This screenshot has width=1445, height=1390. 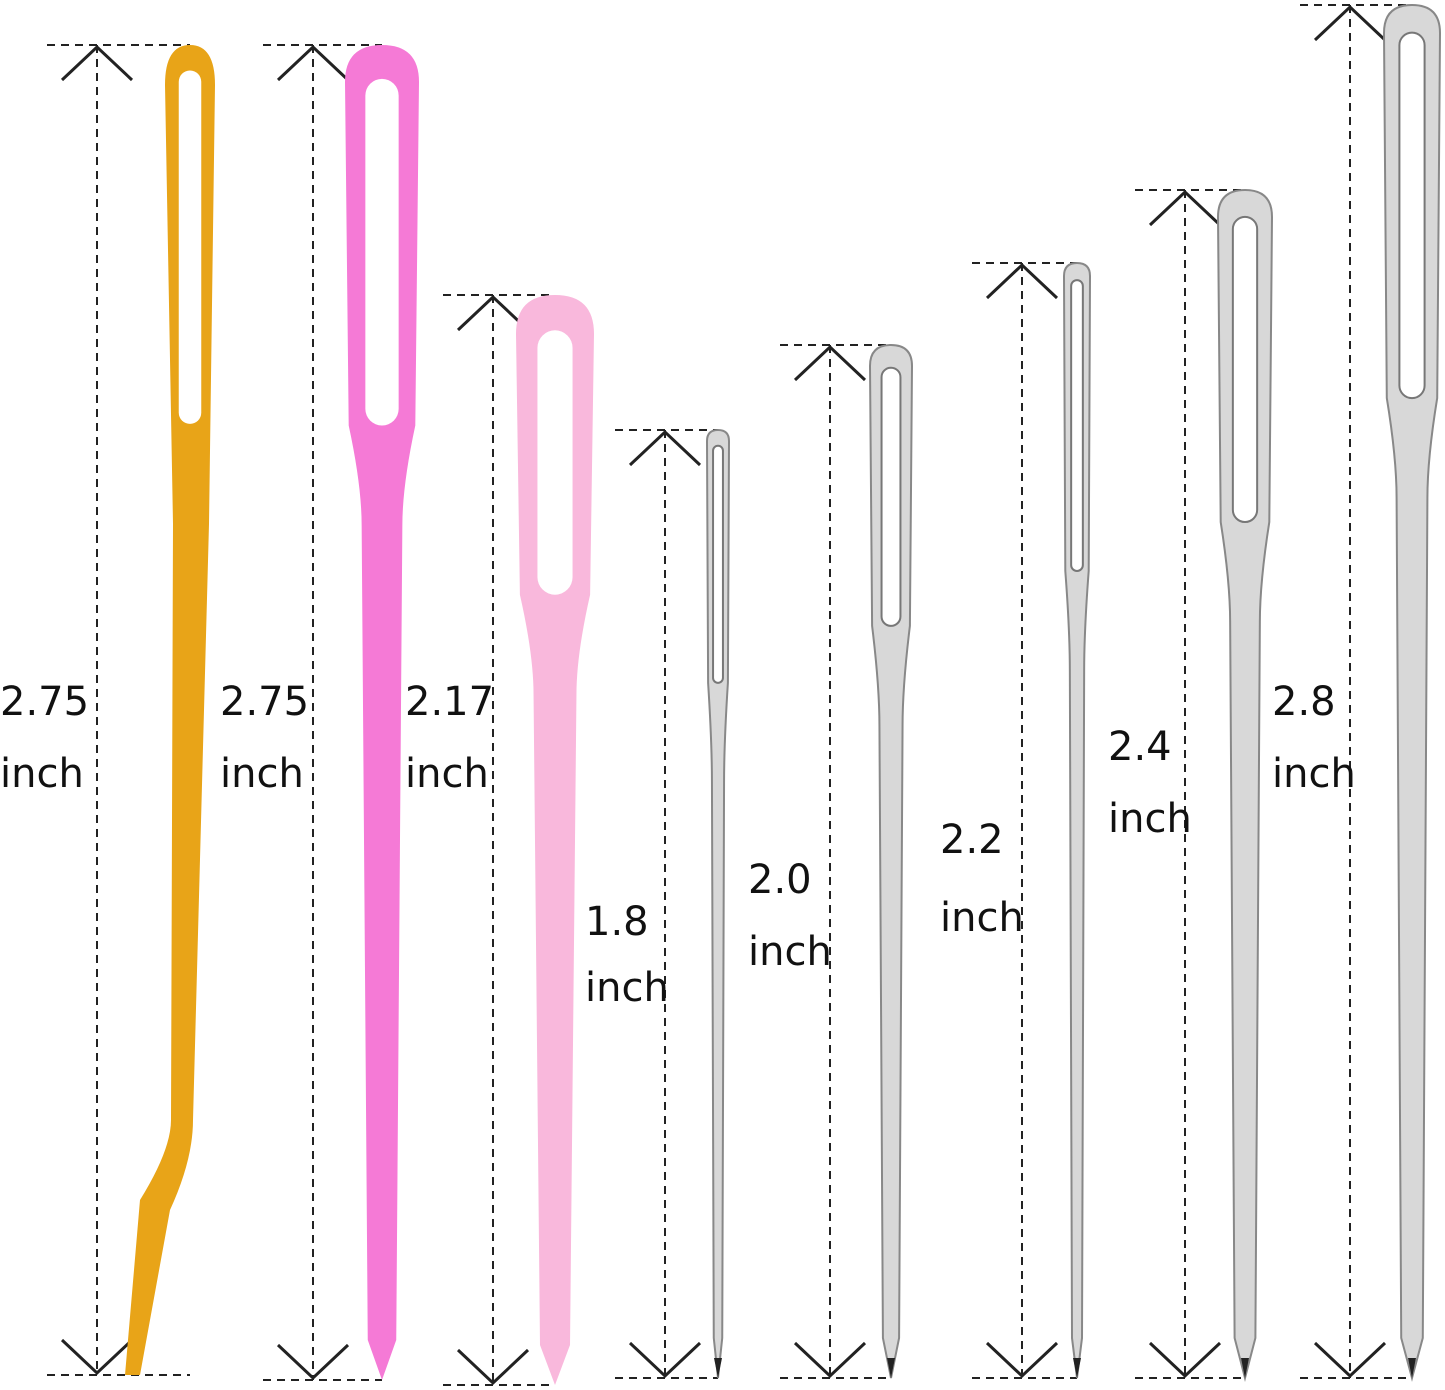 I want to click on size-value: 2.8, so click(x=1304, y=702).